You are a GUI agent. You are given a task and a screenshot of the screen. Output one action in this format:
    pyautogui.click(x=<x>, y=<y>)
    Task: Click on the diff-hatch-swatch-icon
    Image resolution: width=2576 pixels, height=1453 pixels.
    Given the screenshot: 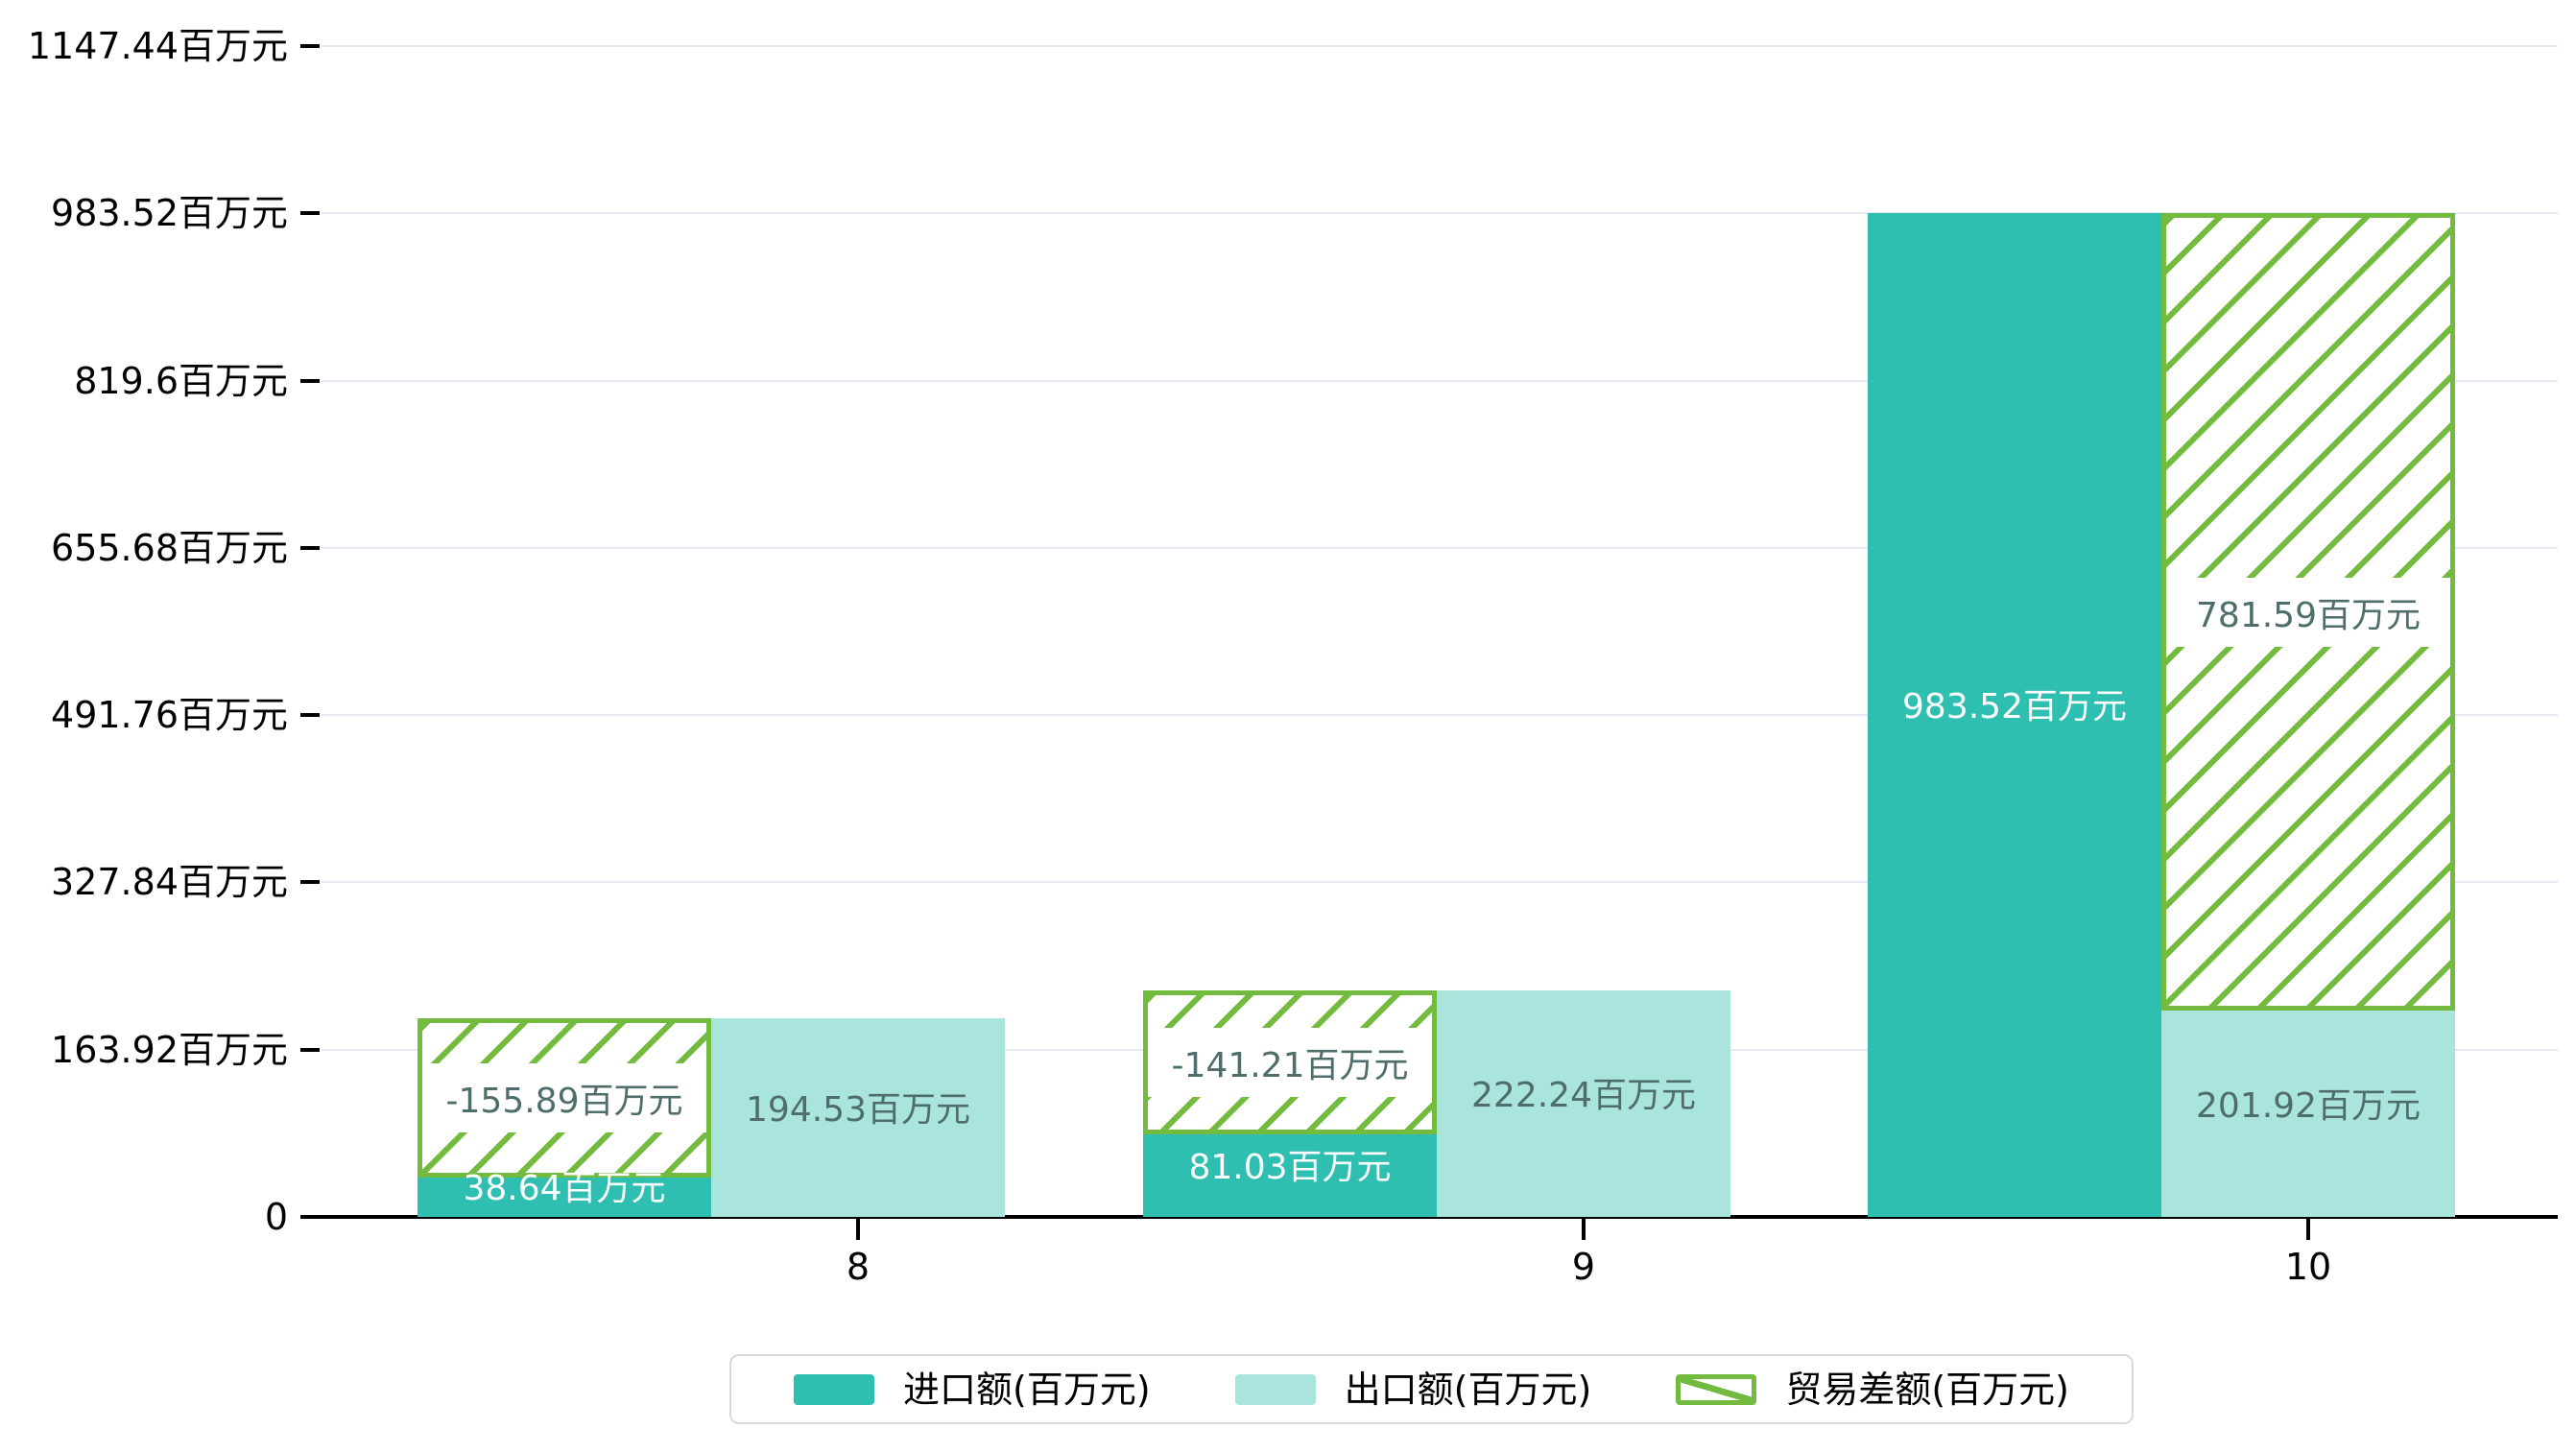 What is the action you would take?
    pyautogui.click(x=1716, y=1389)
    